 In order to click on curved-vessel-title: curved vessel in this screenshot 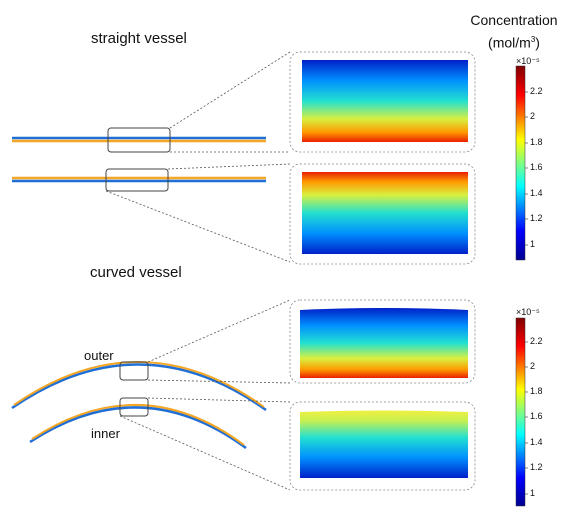, I will do `click(136, 272)`.